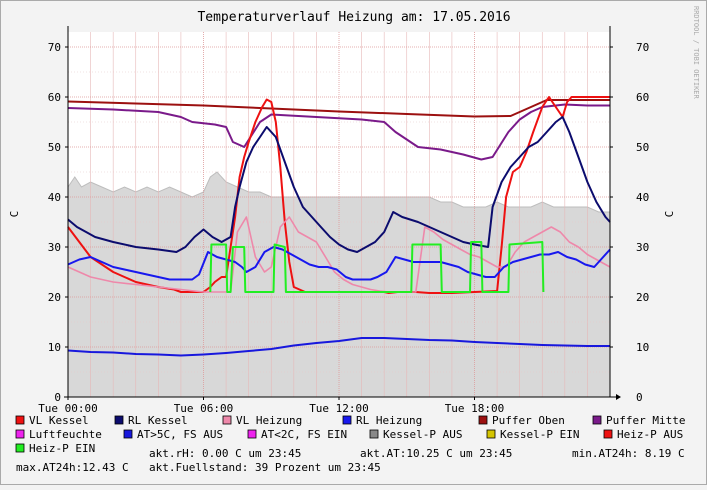 The image size is (707, 490). I want to click on status-max-at: max.AT24h:12.43 C, so click(72, 467).